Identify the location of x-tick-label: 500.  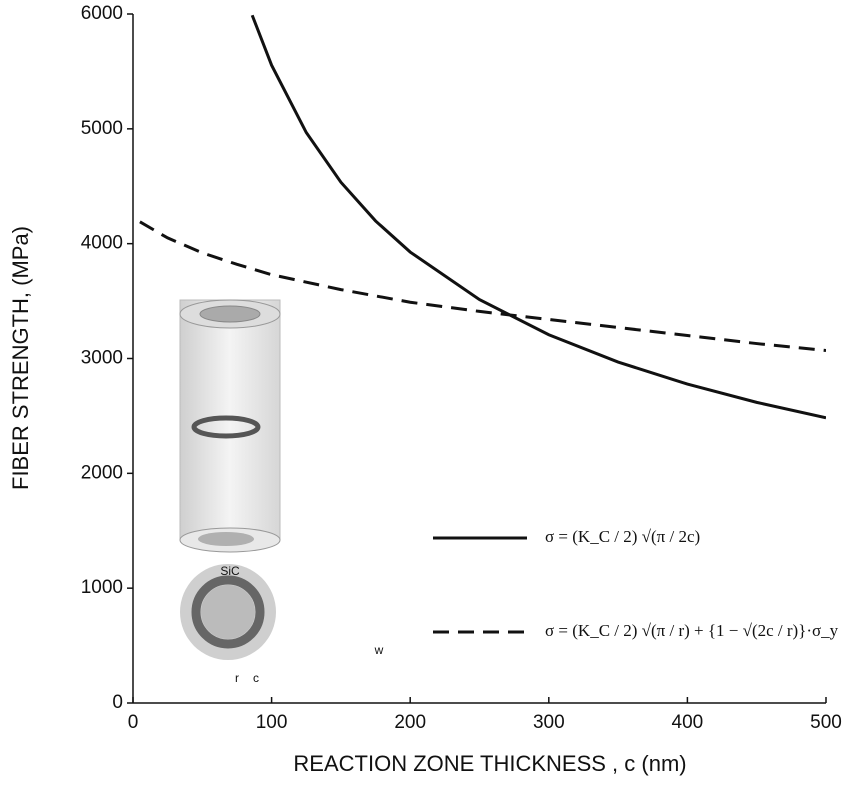
(826, 722).